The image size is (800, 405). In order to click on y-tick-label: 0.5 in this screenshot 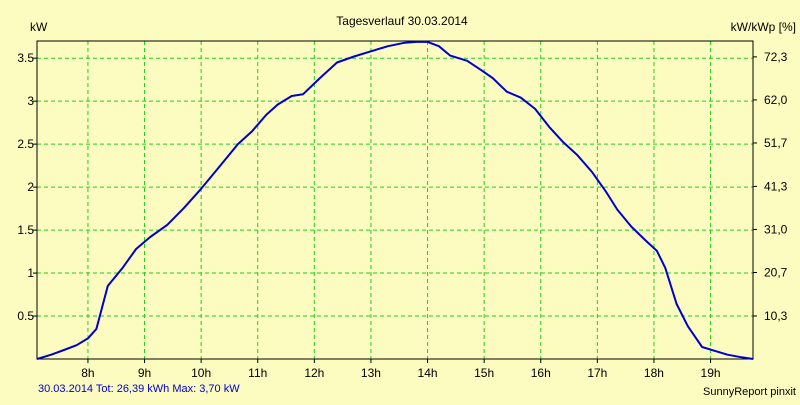, I will do `click(25, 316)`.